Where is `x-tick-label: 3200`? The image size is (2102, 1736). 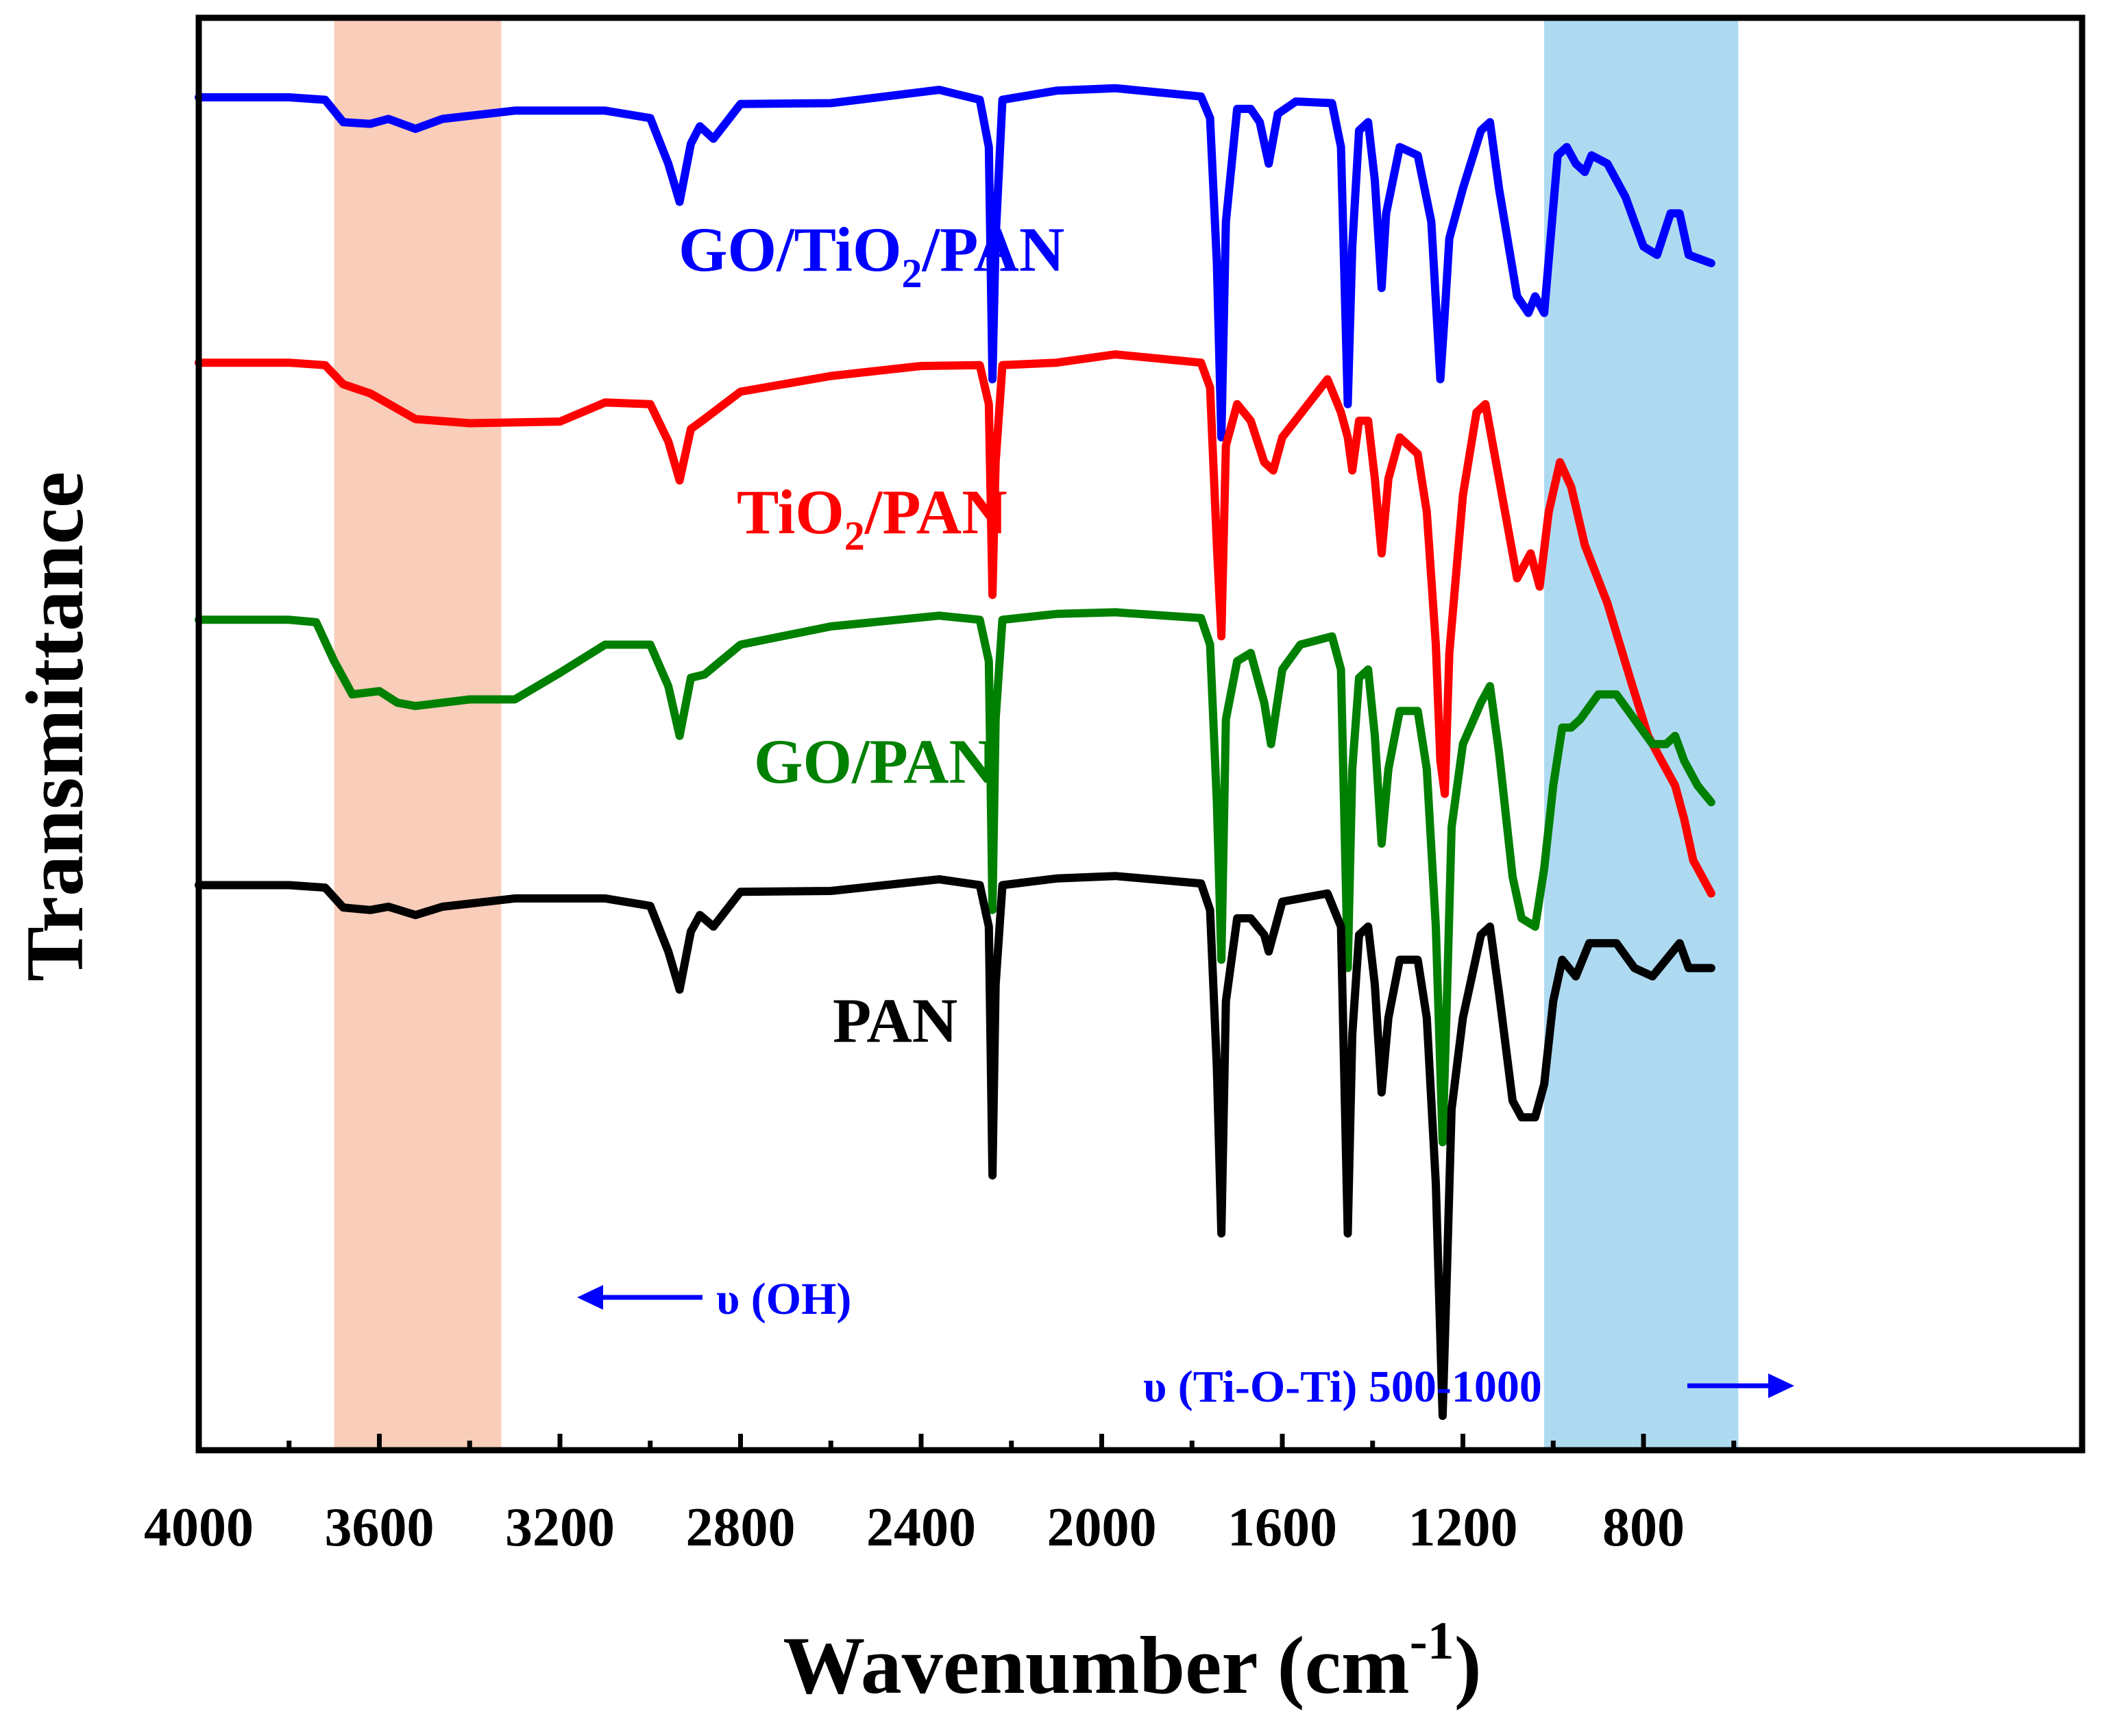 x-tick-label: 3200 is located at coordinates (560, 1527).